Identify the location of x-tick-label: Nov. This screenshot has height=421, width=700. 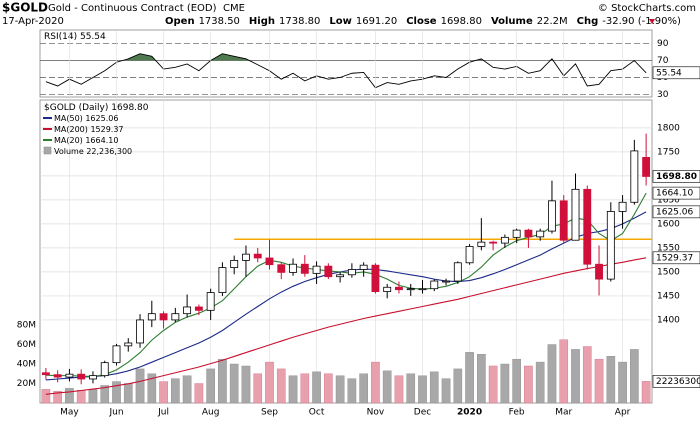
(376, 413).